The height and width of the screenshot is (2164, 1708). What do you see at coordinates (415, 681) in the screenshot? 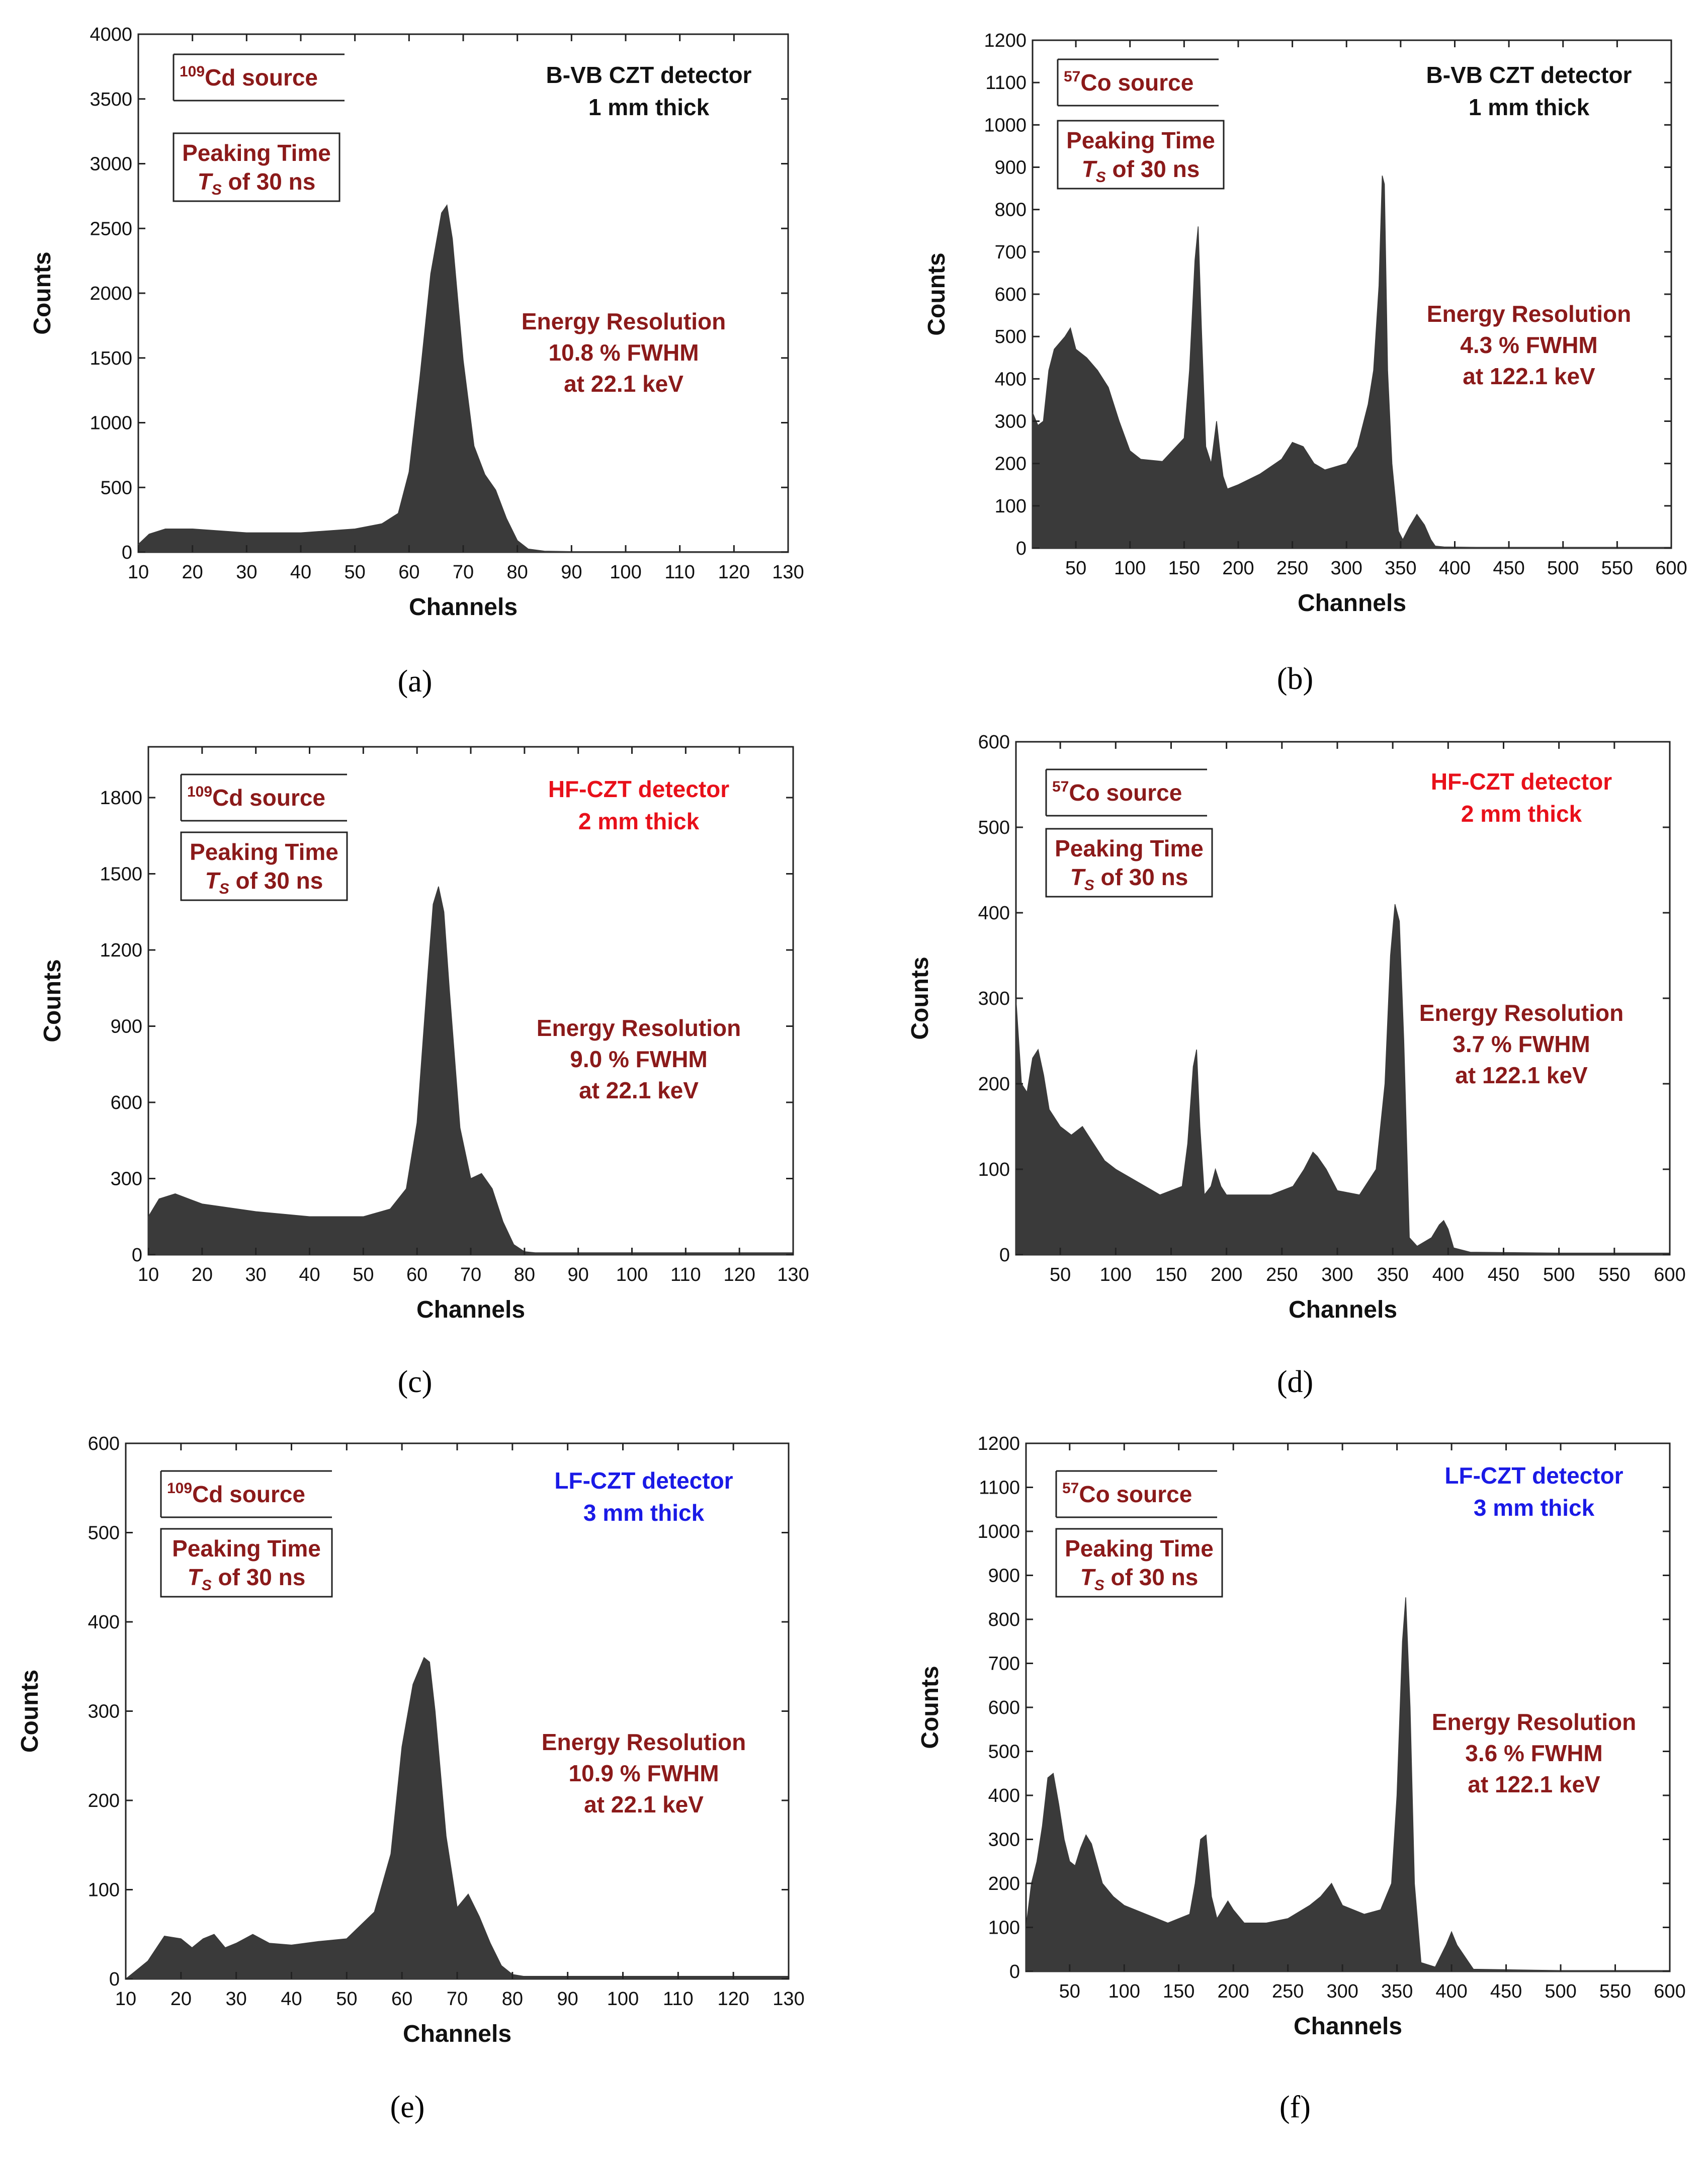
I see `subcaption: (a)` at bounding box center [415, 681].